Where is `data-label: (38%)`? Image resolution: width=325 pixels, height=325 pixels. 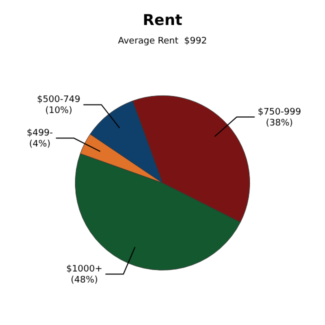
data-label: (38%) is located at coordinates (279, 123).